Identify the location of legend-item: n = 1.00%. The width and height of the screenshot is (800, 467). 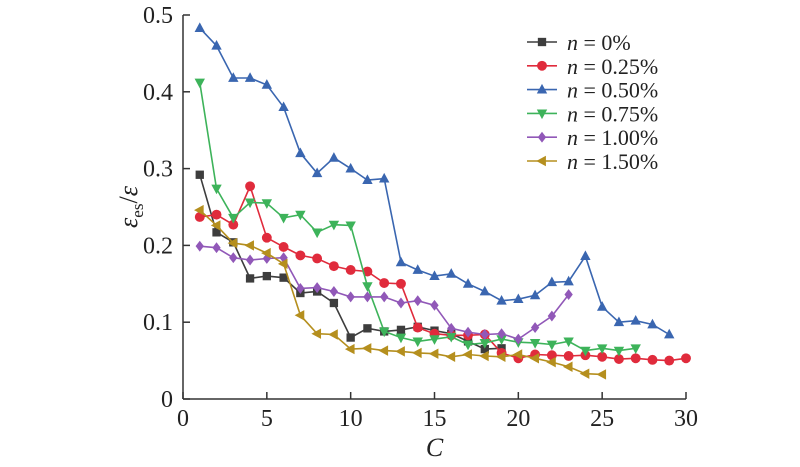
(592, 137).